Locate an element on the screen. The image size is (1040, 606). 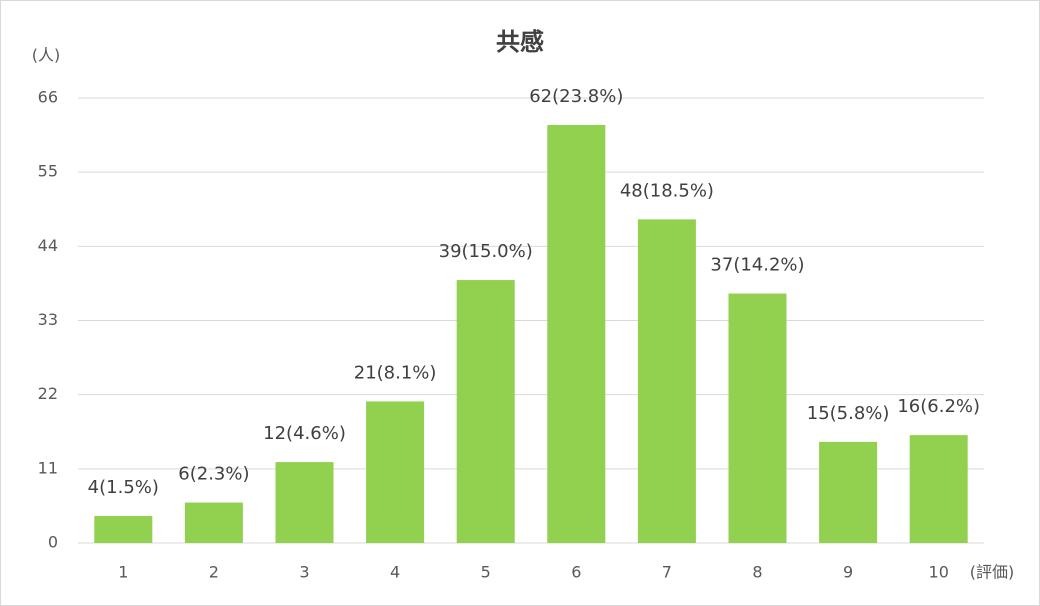
x-axis-label: (評価) is located at coordinates (992, 572).